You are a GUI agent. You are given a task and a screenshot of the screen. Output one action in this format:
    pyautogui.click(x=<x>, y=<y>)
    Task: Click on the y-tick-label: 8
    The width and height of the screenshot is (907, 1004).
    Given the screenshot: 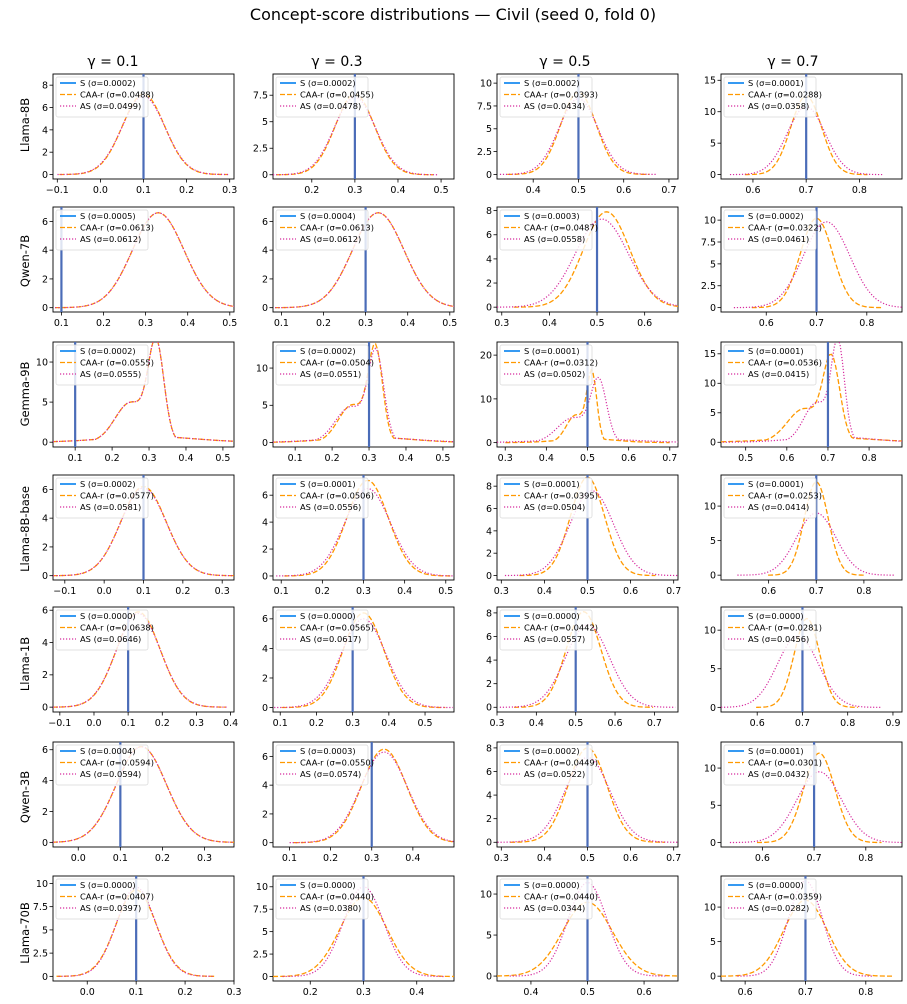 What is the action you would take?
    pyautogui.click(x=45, y=86)
    